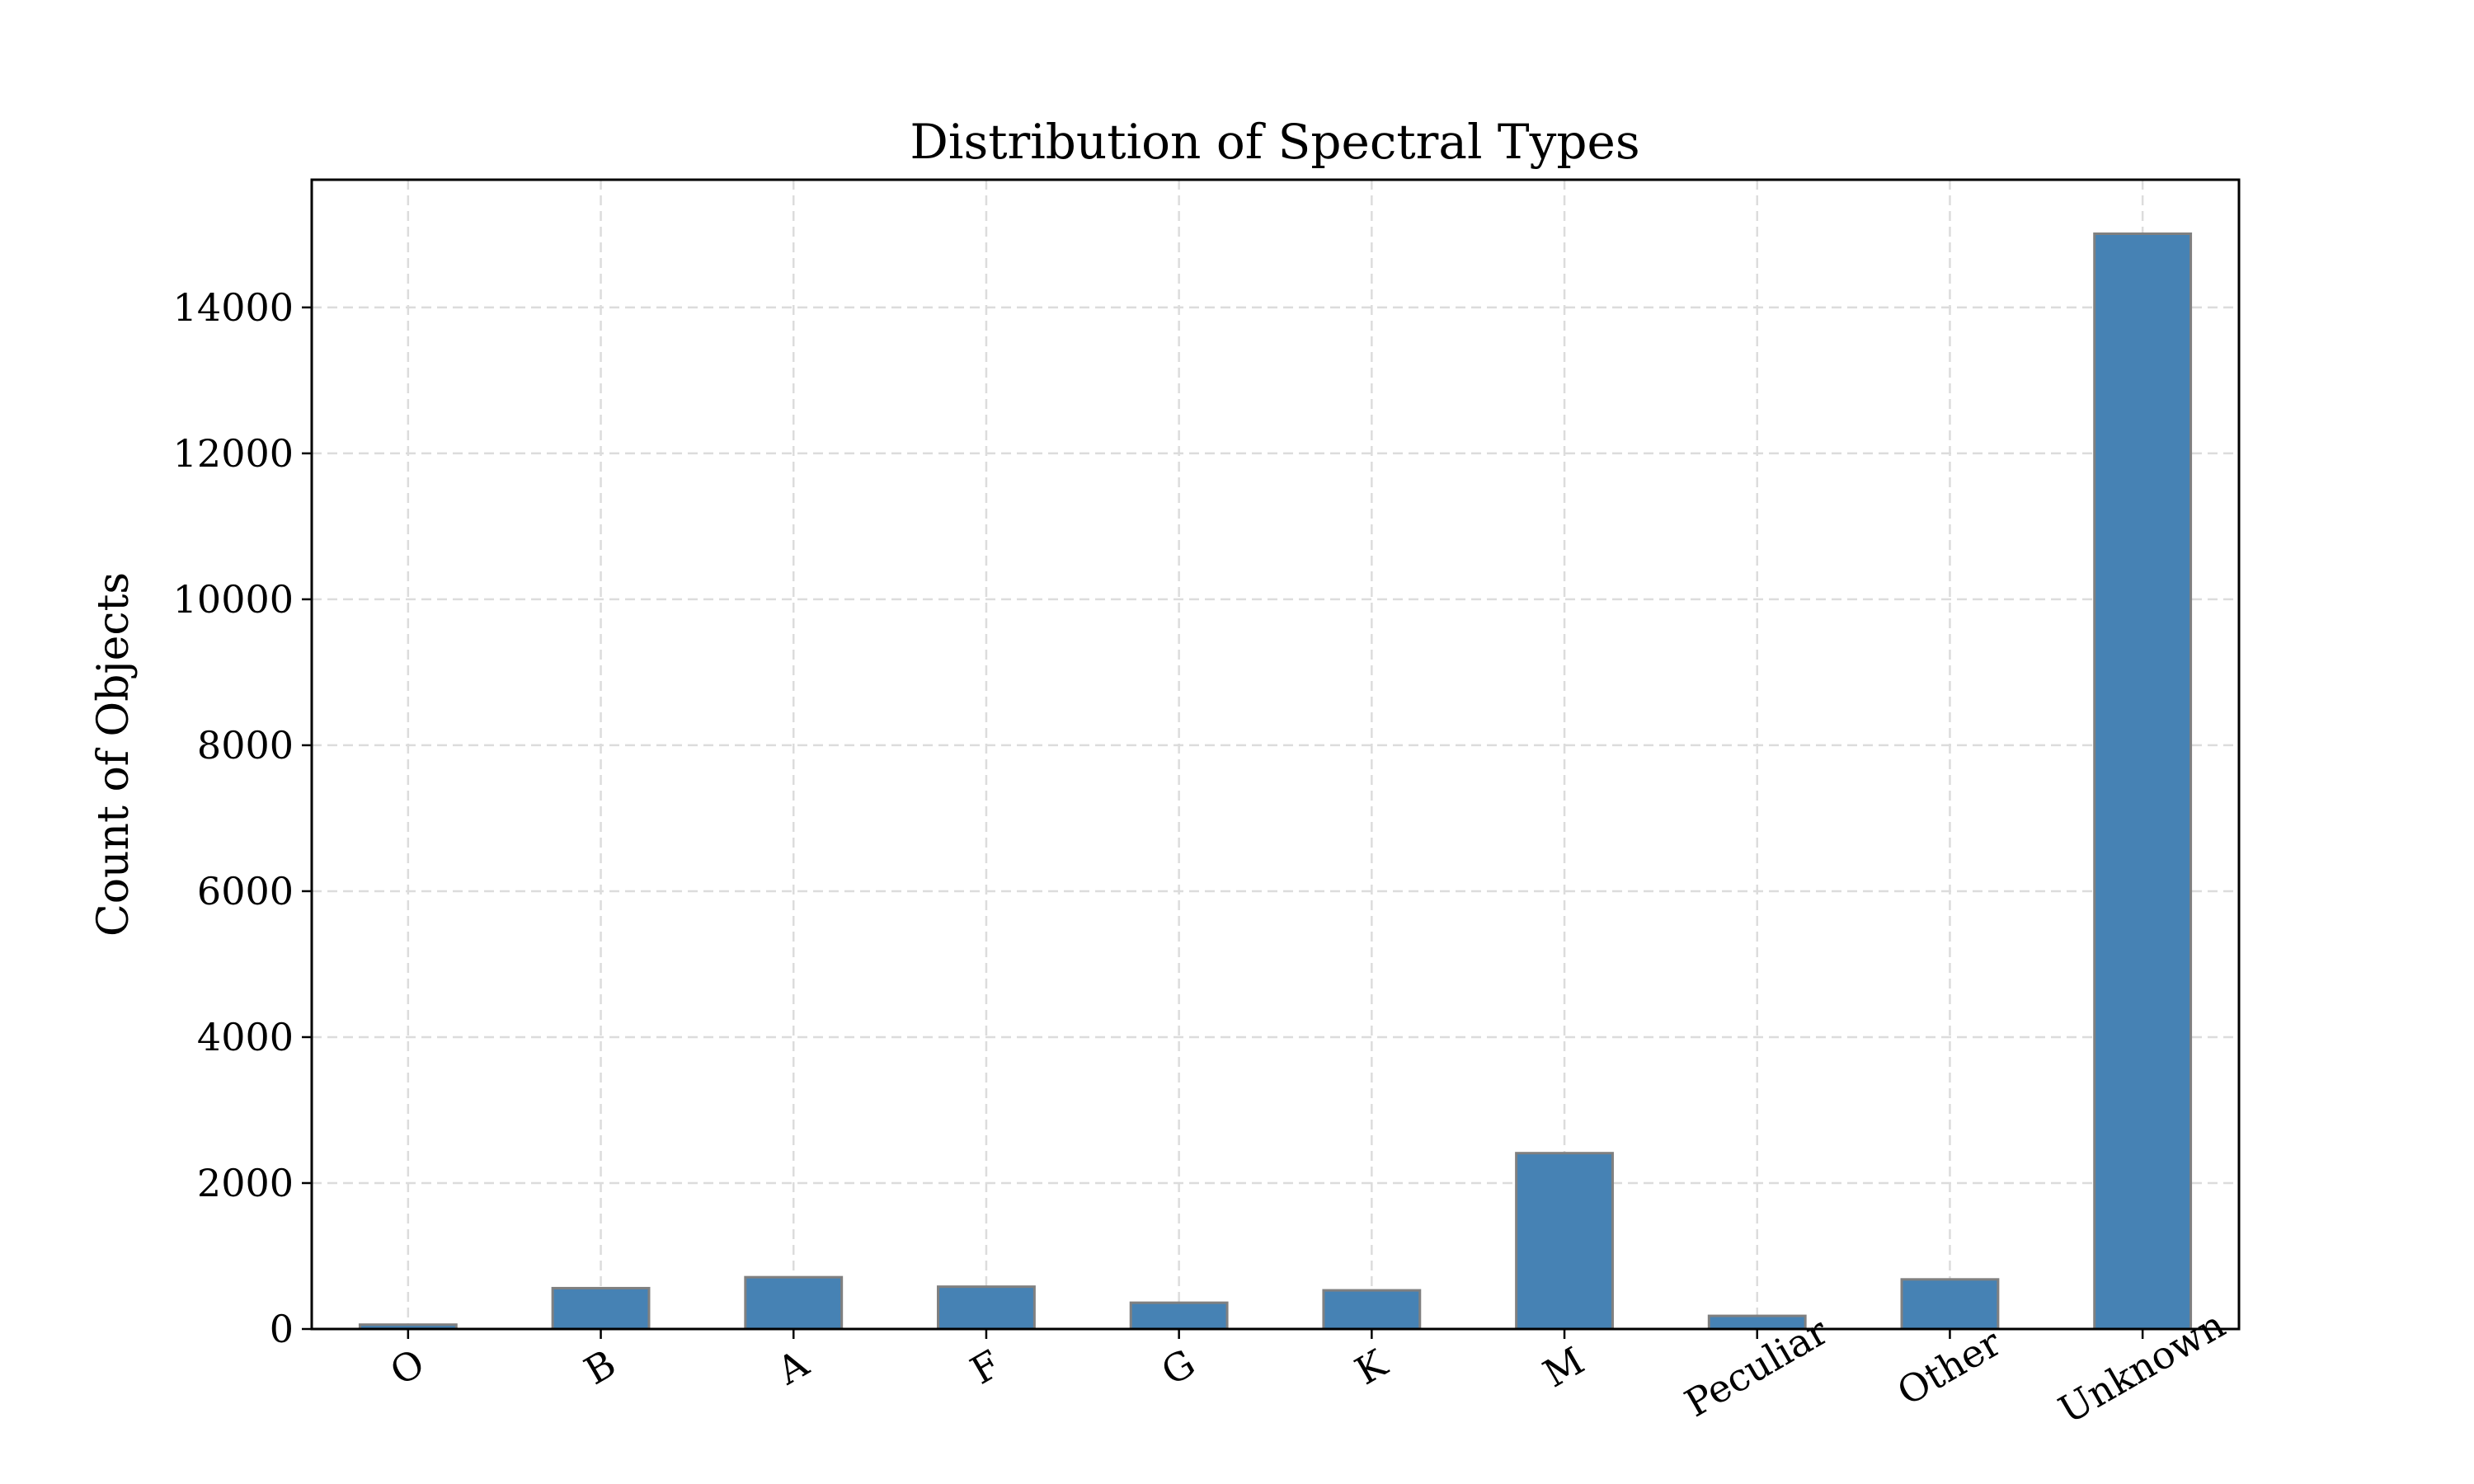 Image resolution: width=2474 pixels, height=1484 pixels. What do you see at coordinates (245, 891) in the screenshot?
I see `y-tick-label: 6000` at bounding box center [245, 891].